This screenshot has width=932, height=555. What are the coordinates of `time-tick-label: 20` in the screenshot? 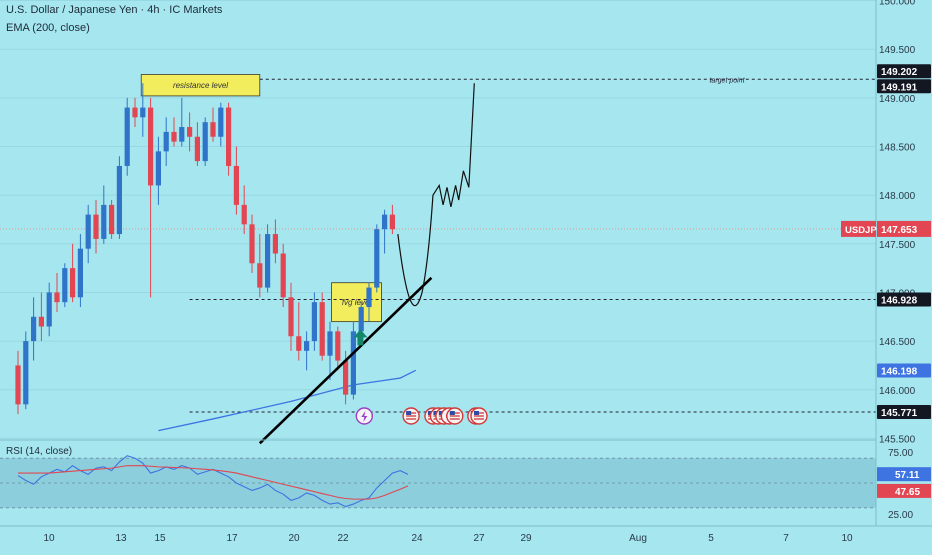 It's located at (294, 538).